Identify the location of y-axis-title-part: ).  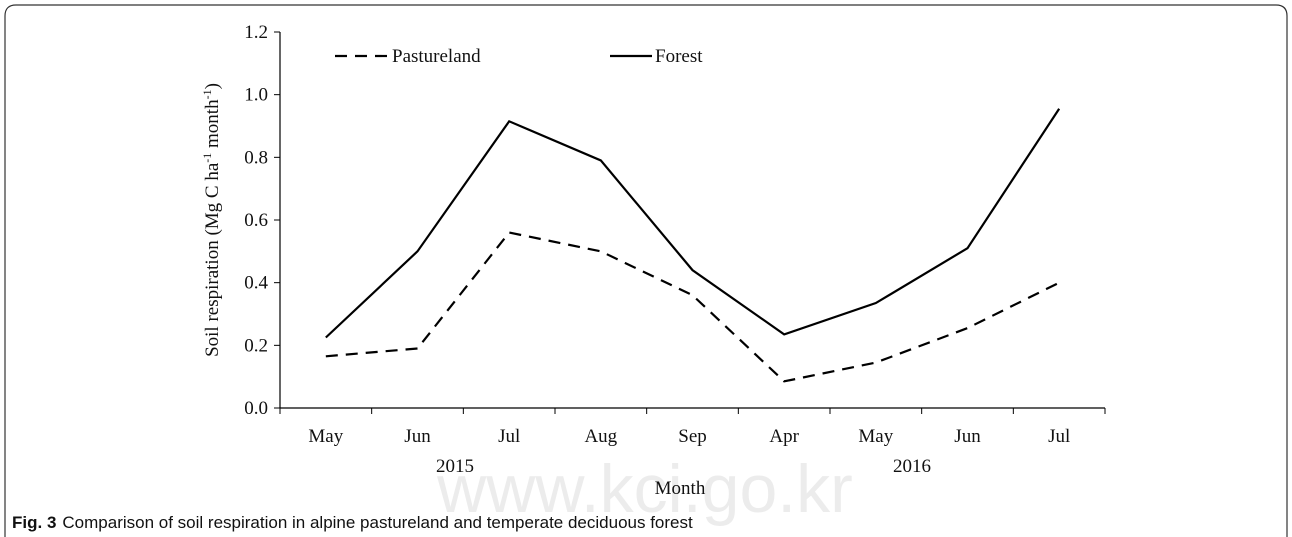
(212, 86).